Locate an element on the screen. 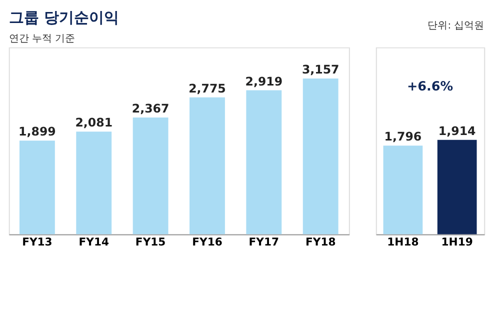  x-tick-label: FY14 is located at coordinates (94, 242).